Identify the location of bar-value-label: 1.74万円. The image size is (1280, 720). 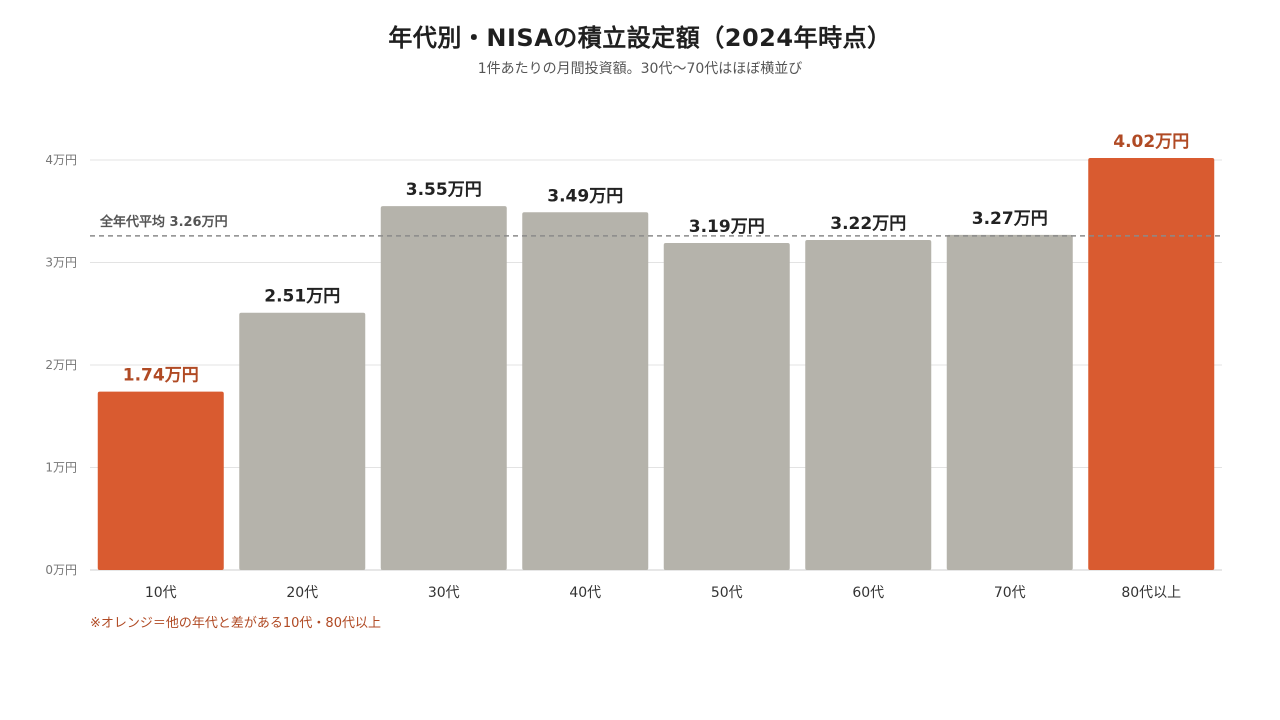
(161, 376).